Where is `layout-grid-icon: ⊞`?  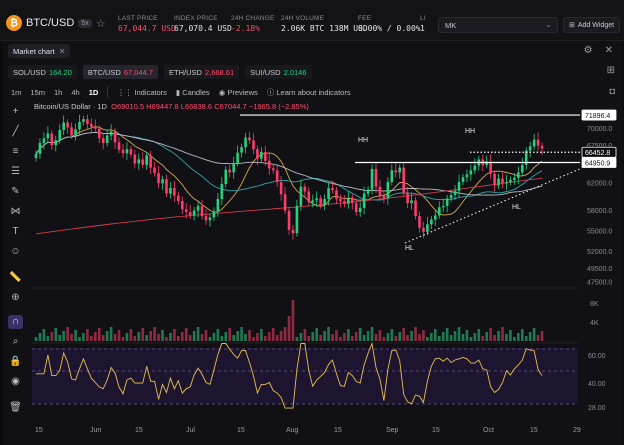 layout-grid-icon: ⊞ is located at coordinates (610, 70).